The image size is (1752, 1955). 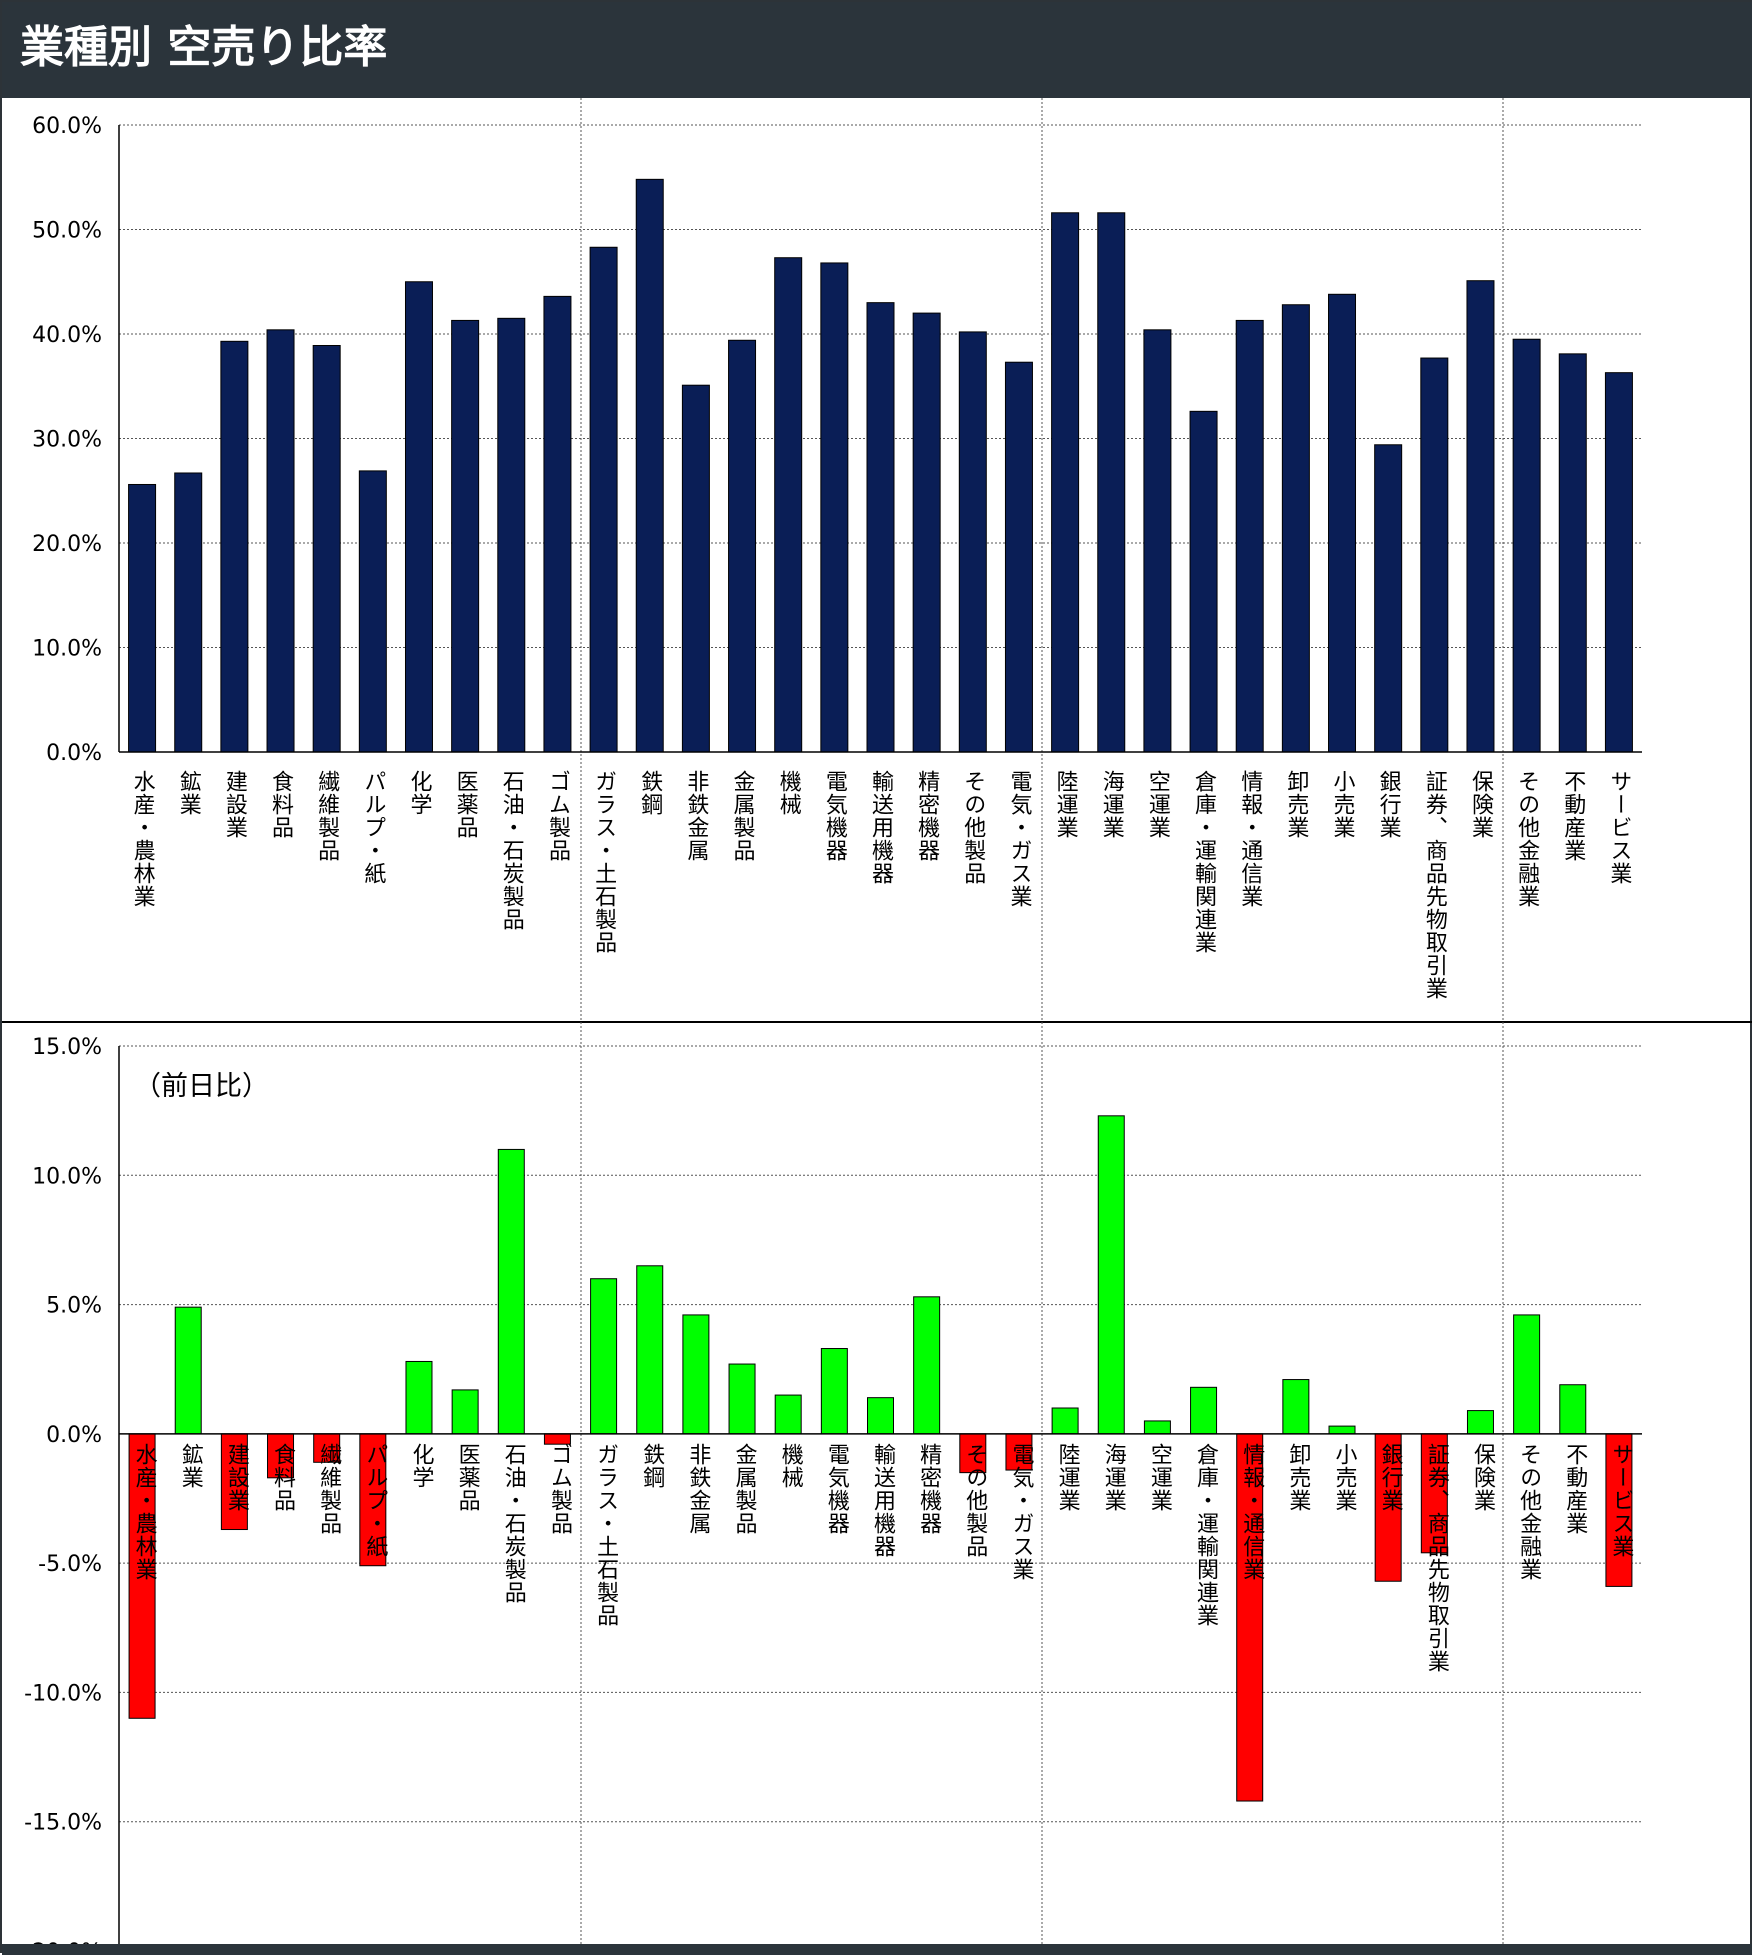 I want to click on category-label: 電気機器, so click(x=837, y=1489).